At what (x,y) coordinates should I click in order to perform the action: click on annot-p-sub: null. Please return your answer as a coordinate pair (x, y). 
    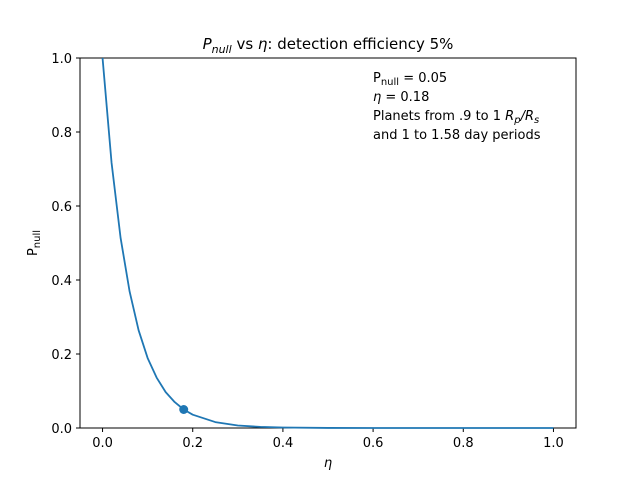
    Looking at the image, I should click on (390, 82).